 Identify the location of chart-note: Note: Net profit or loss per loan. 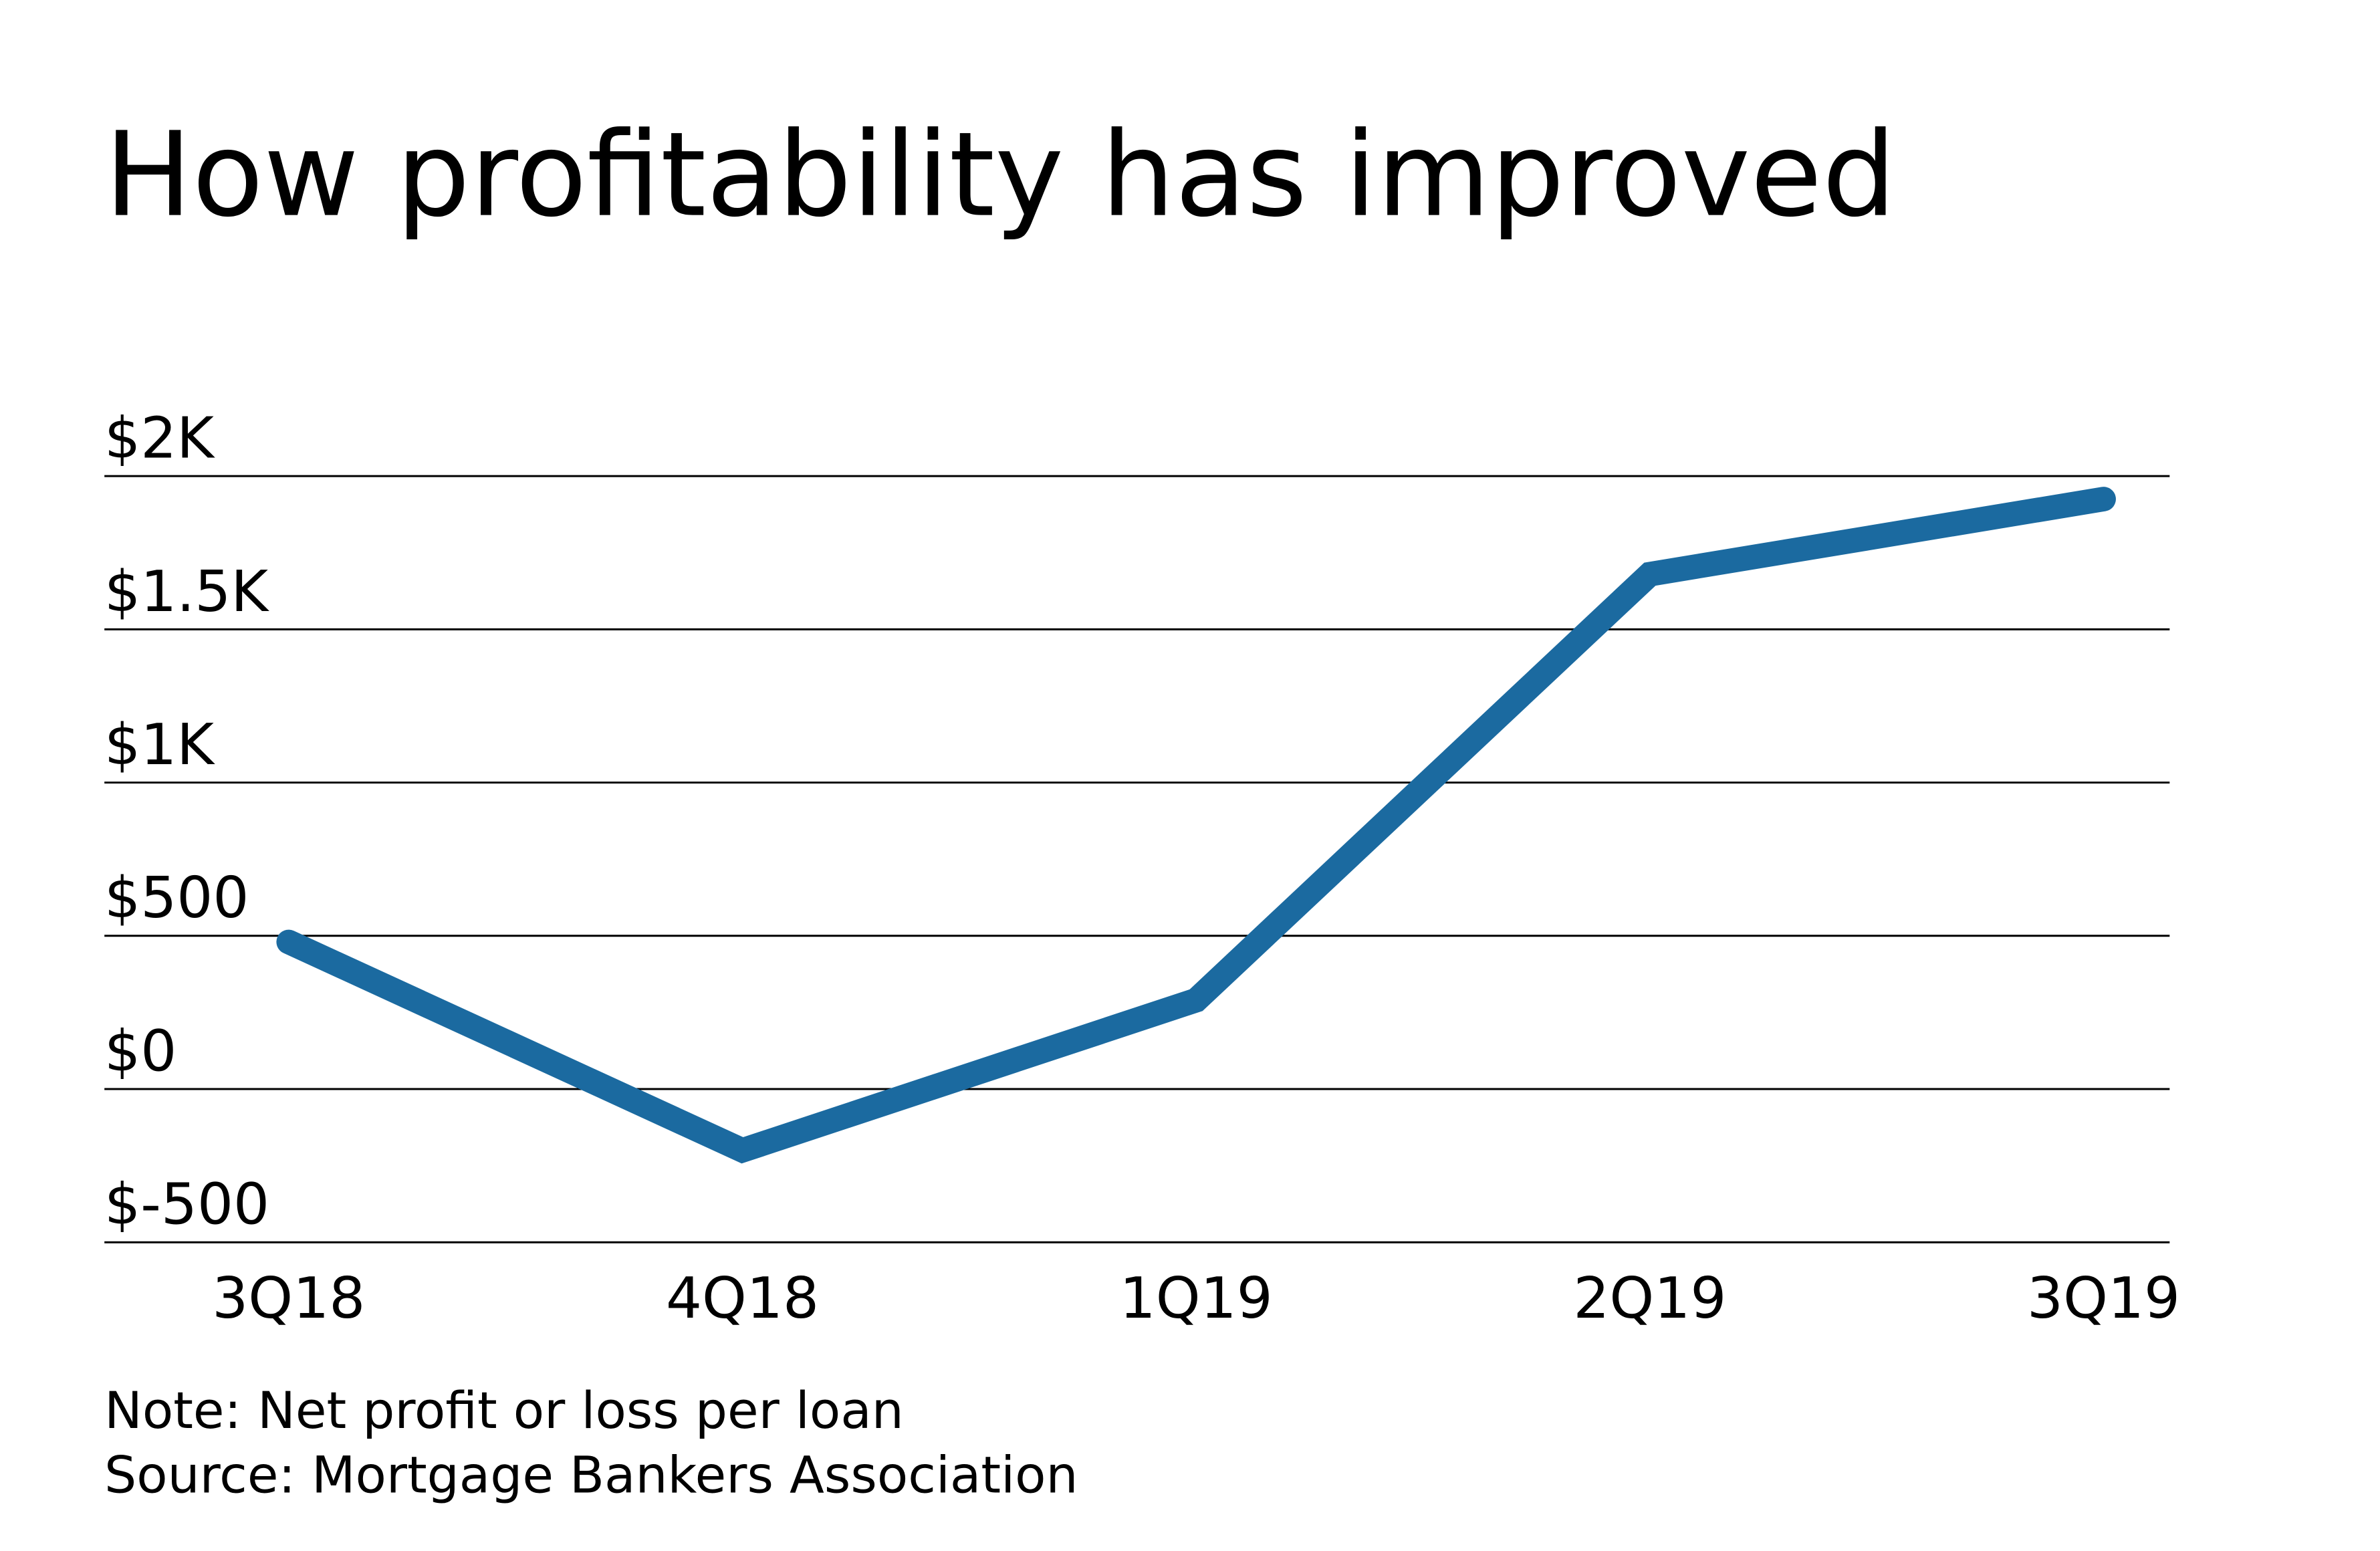
(504, 1410).